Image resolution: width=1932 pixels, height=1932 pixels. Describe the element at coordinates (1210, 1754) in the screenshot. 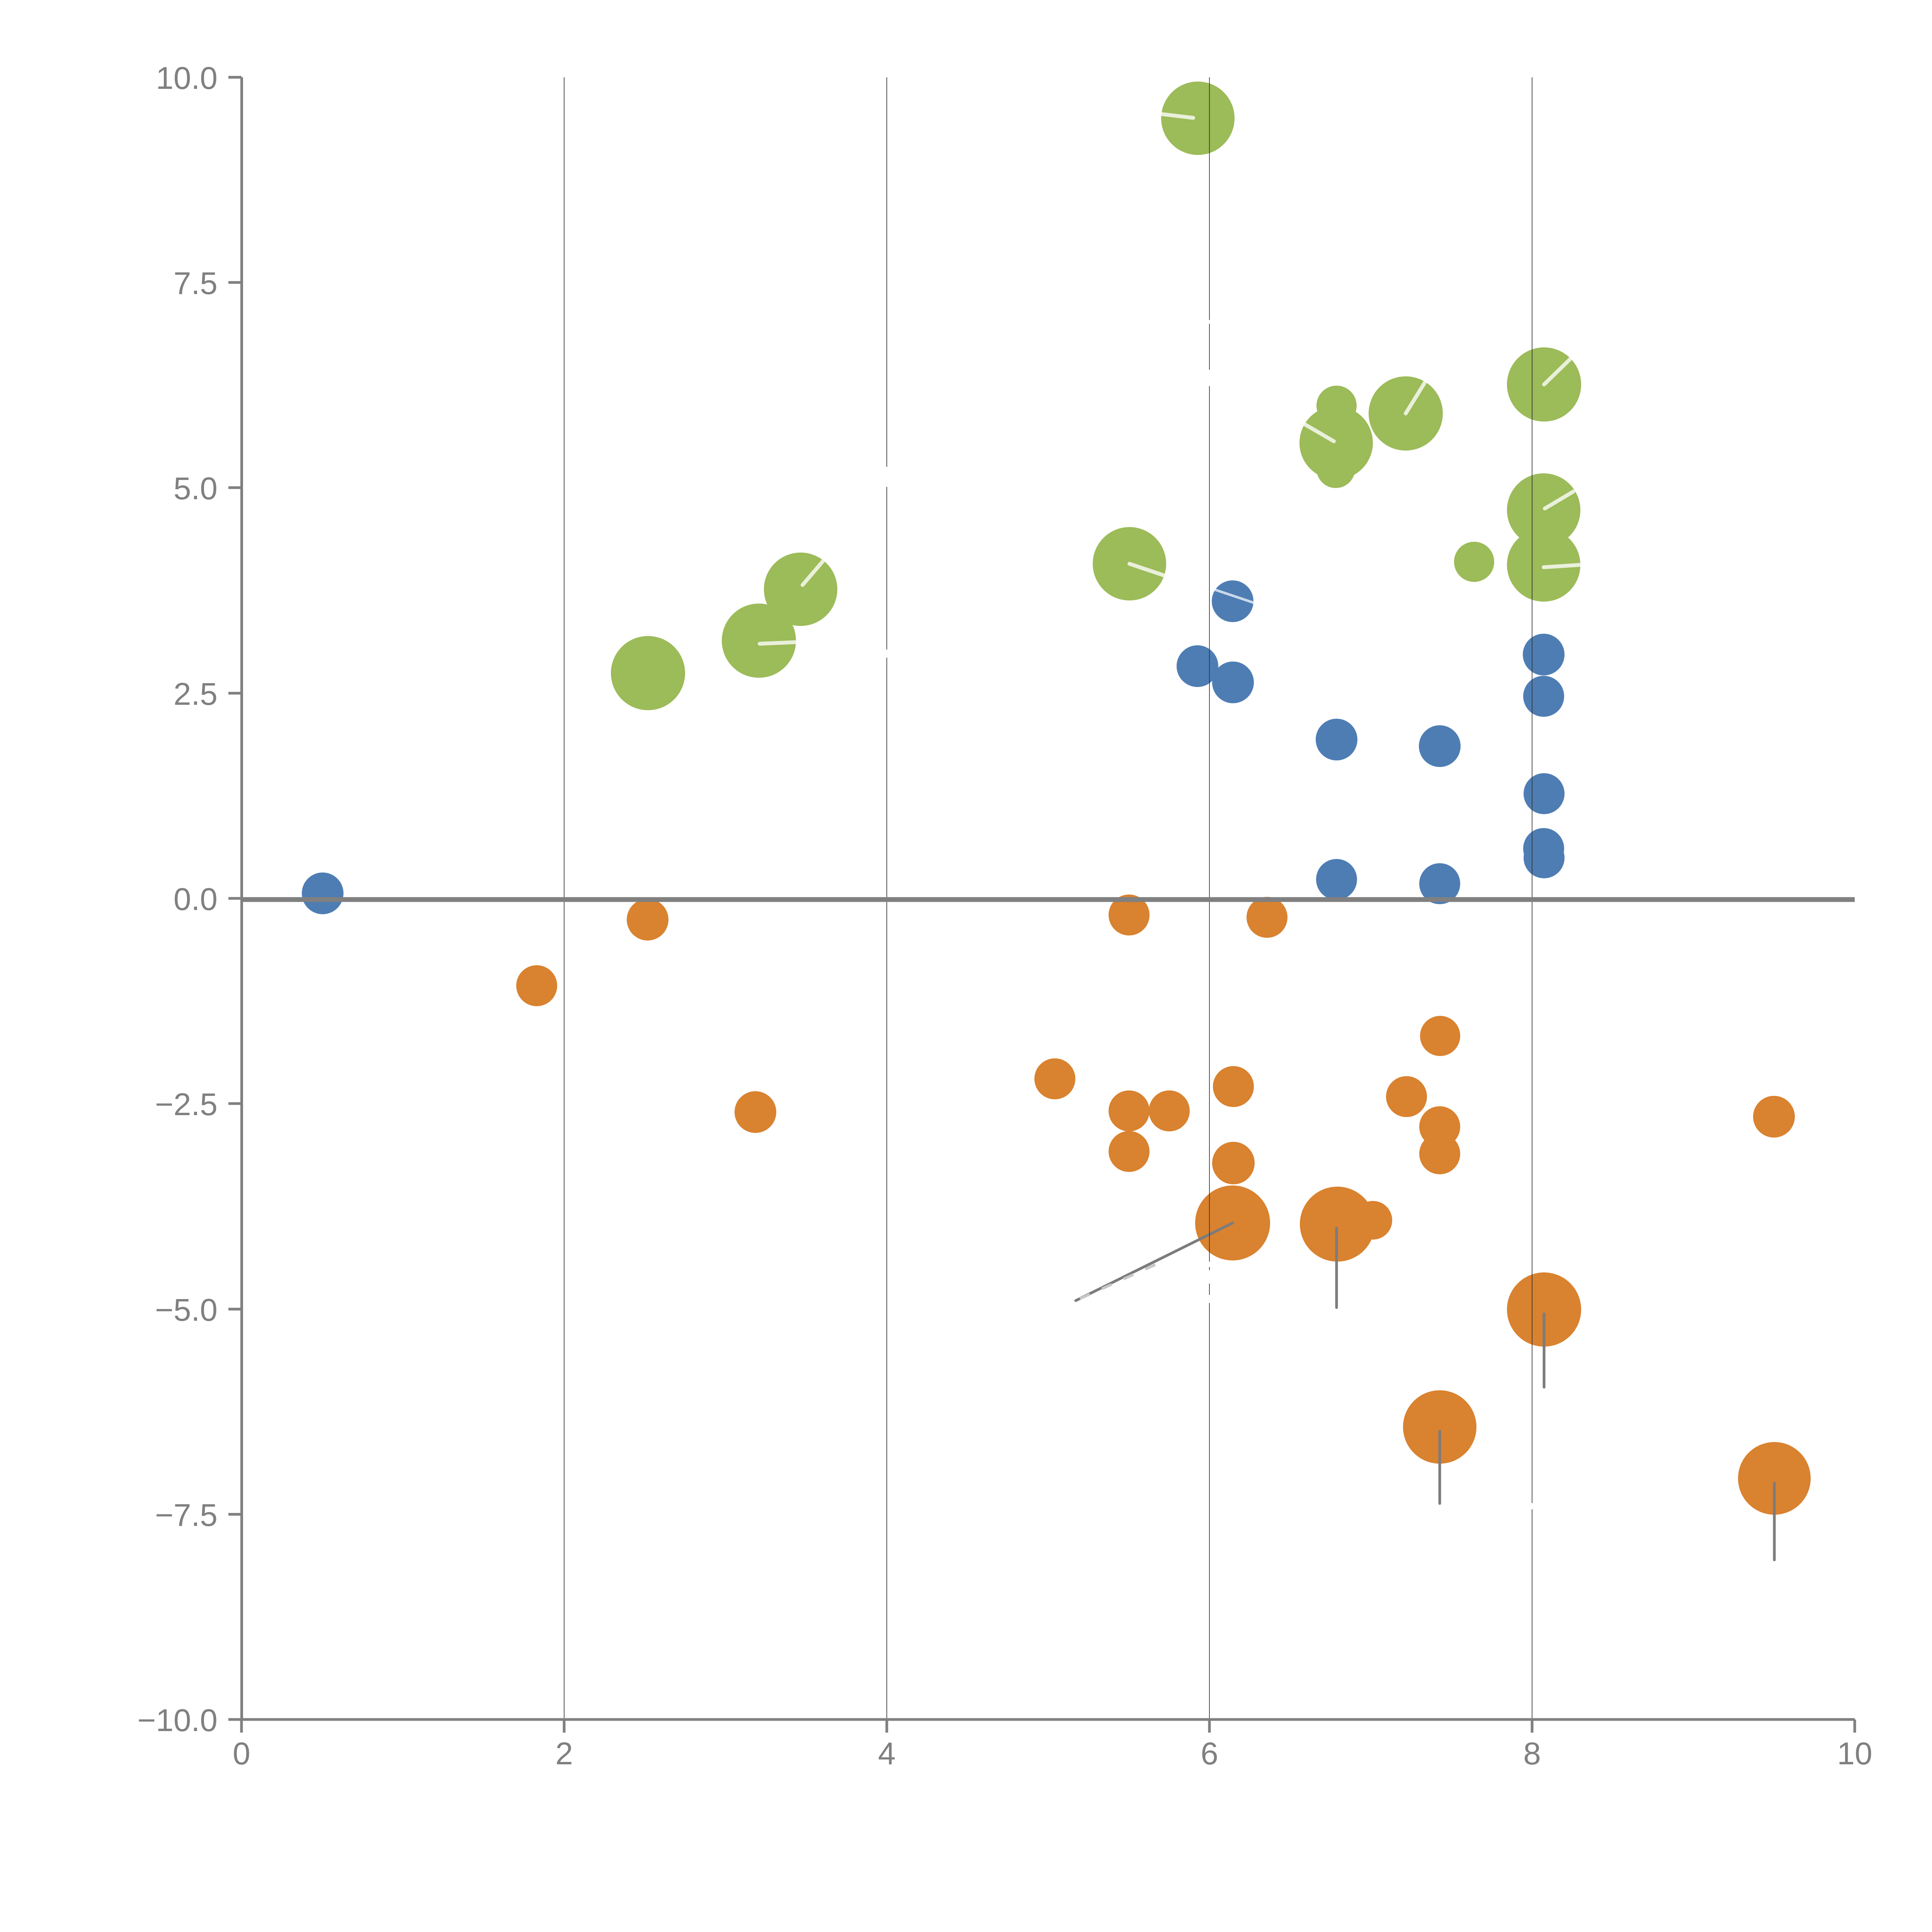

I see `svg-text: 6` at that location.